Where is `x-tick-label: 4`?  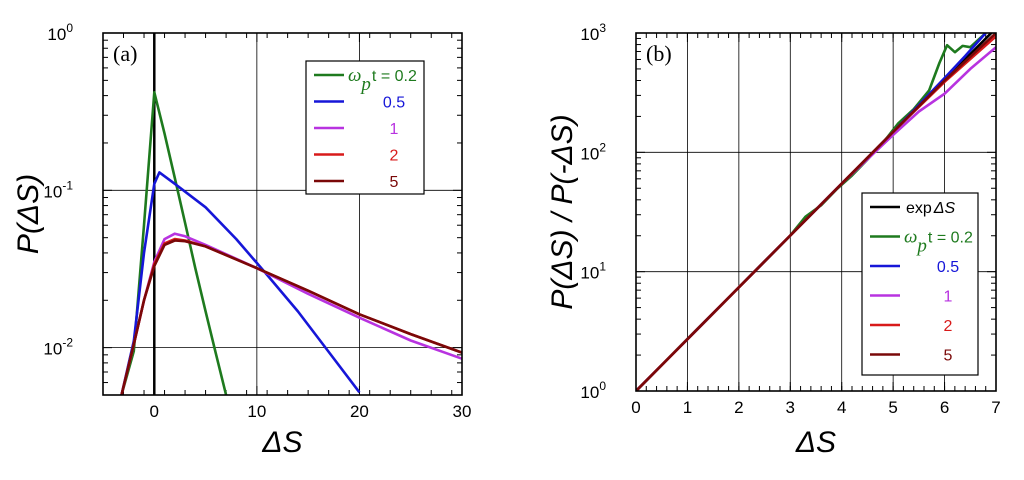
x-tick-label: 4 is located at coordinates (841, 407).